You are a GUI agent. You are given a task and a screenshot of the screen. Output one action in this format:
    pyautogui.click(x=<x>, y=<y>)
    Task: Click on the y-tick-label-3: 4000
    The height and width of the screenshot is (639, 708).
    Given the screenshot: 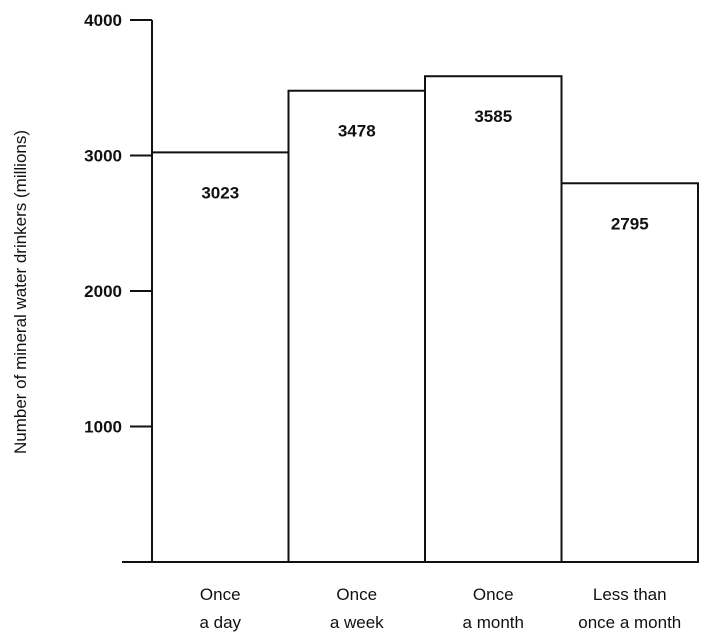 What is the action you would take?
    pyautogui.click(x=103, y=20)
    